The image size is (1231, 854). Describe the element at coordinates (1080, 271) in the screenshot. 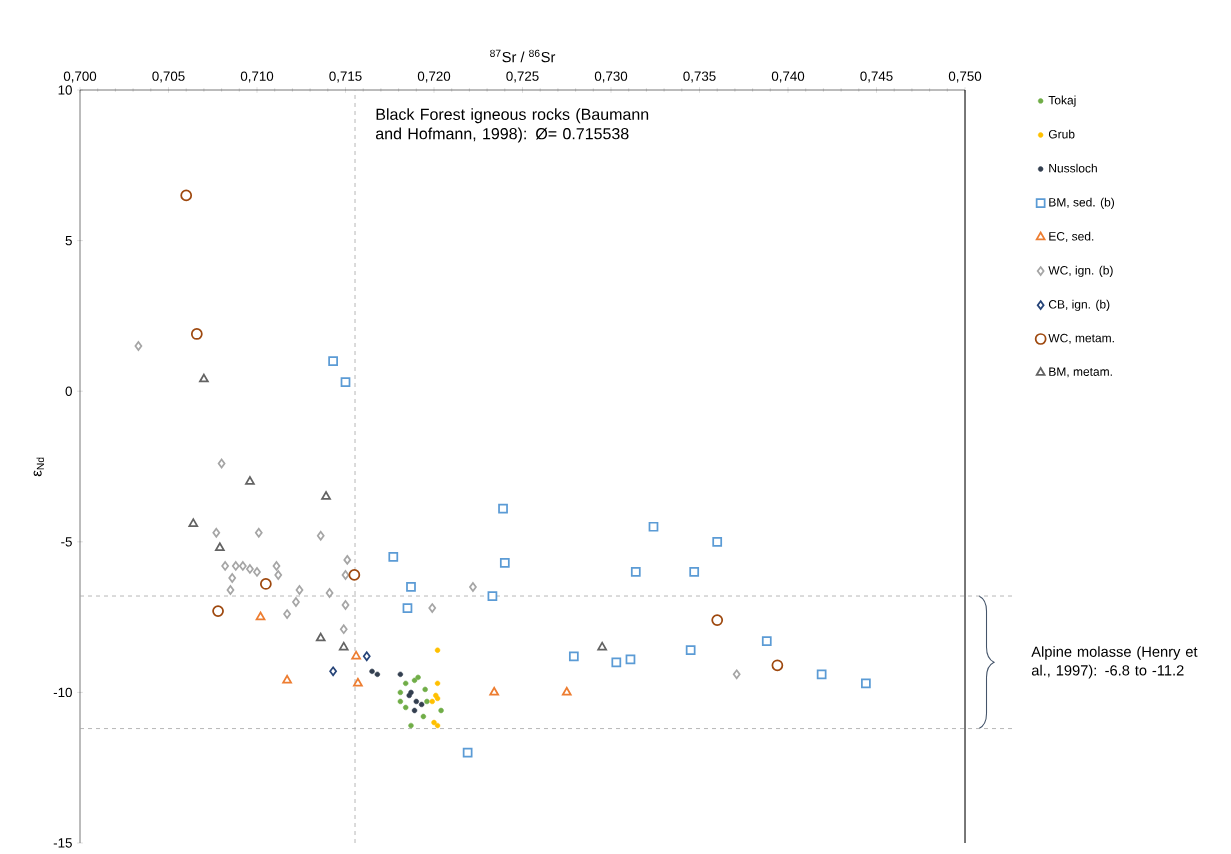

I see `legend-label: WC, ign. (b)` at that location.